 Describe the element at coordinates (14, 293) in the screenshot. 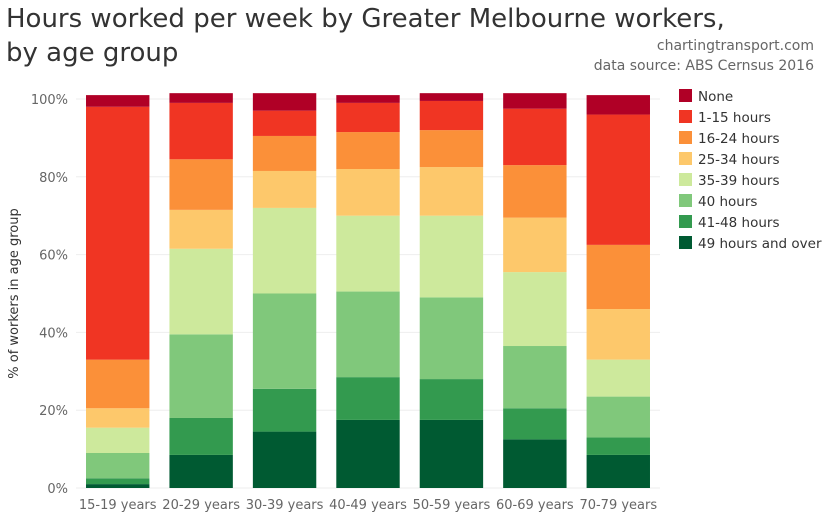

I see `y-axis-label: % of workers in age group` at that location.